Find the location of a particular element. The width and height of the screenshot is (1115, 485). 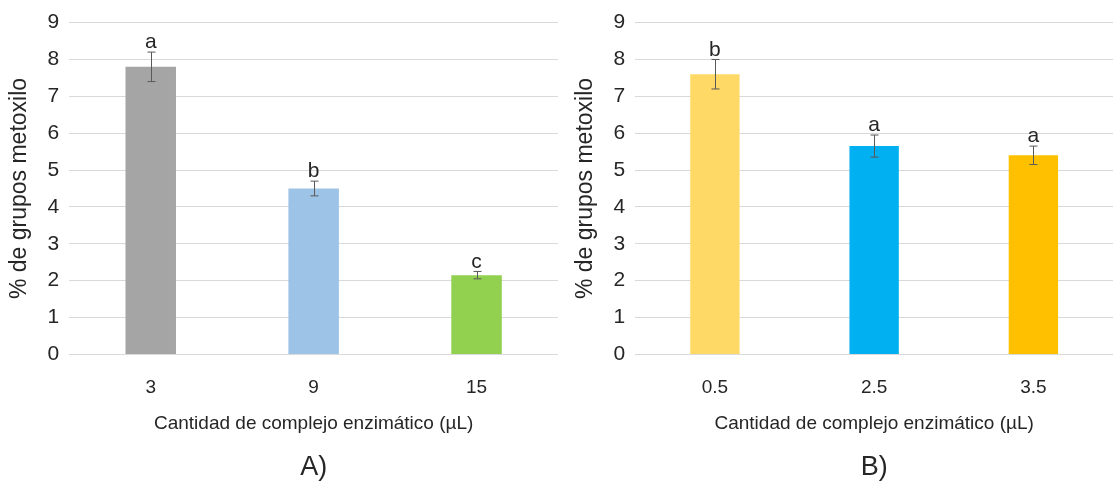

text: A) is located at coordinates (314, 466).